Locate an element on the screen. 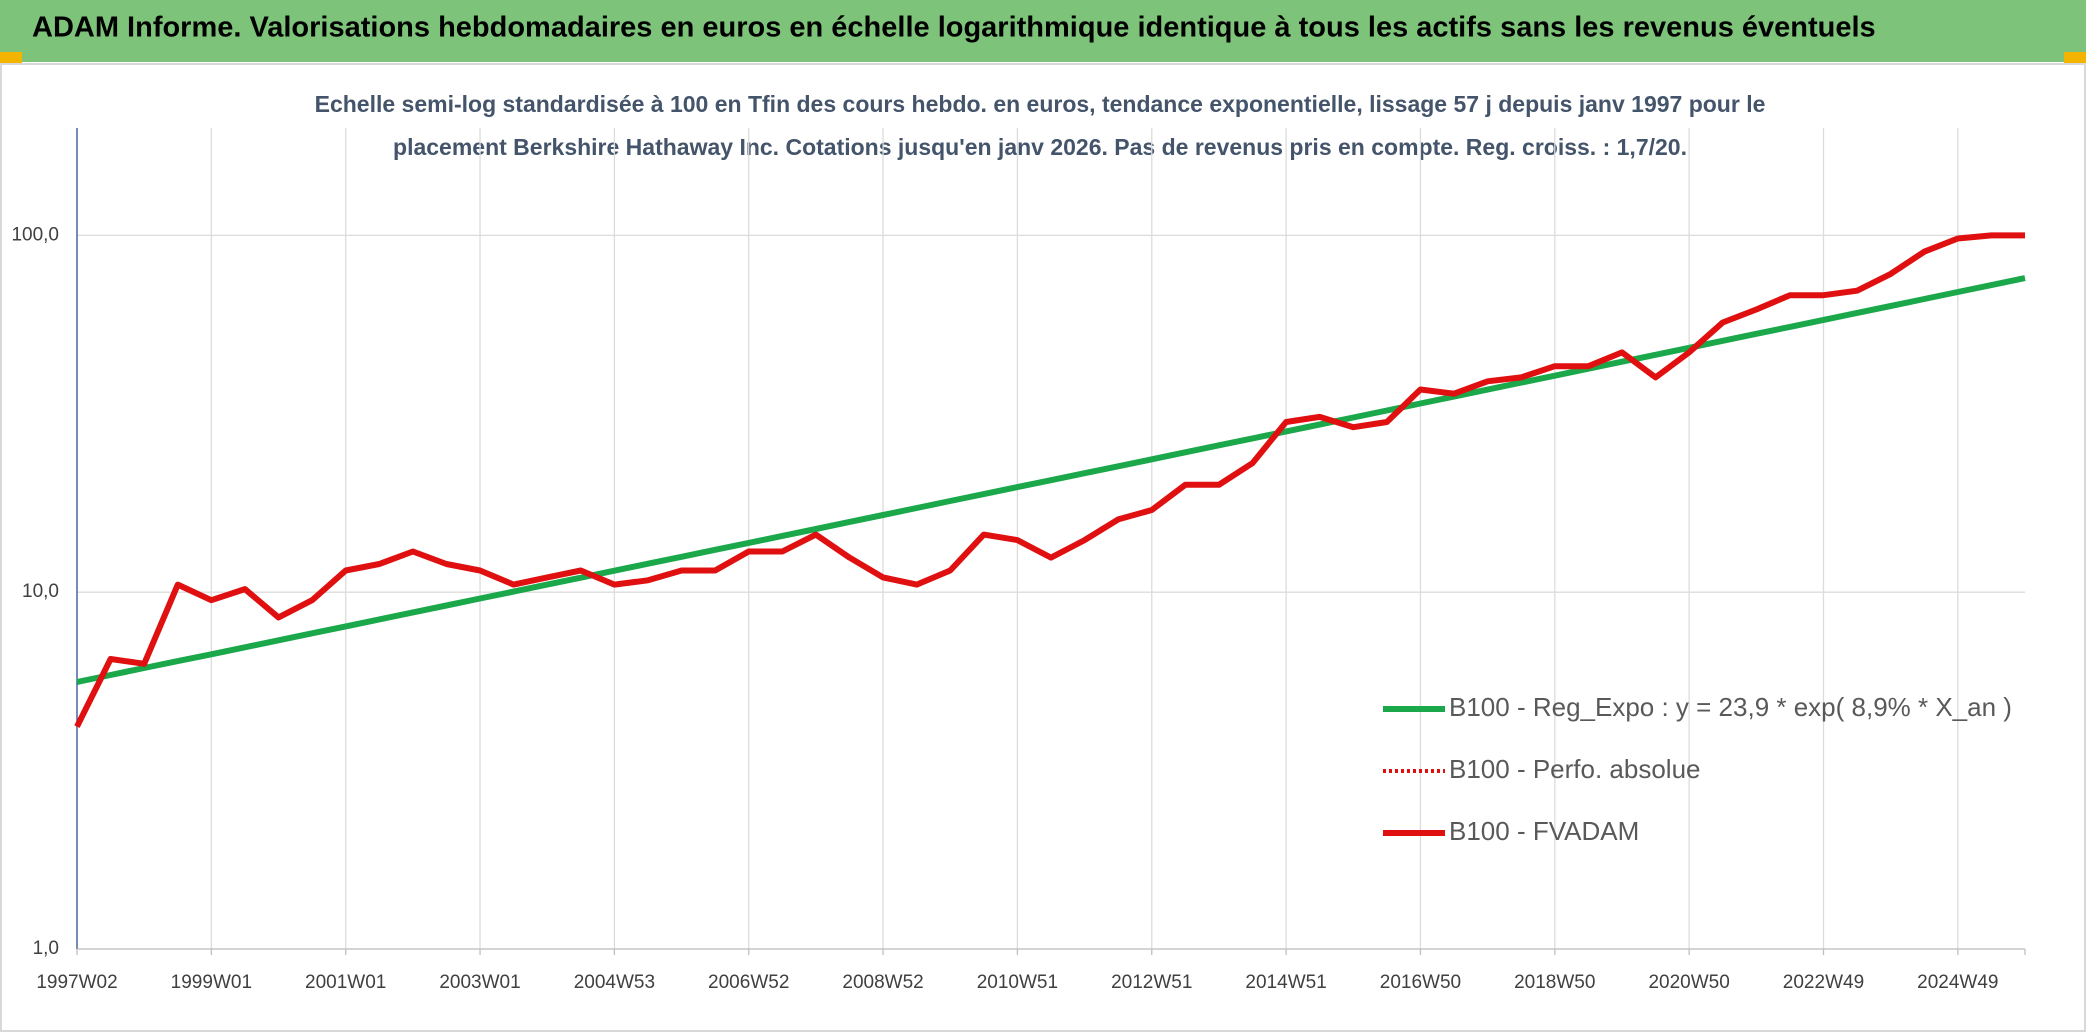  x-tick-label: 2001W01 is located at coordinates (345, 982).